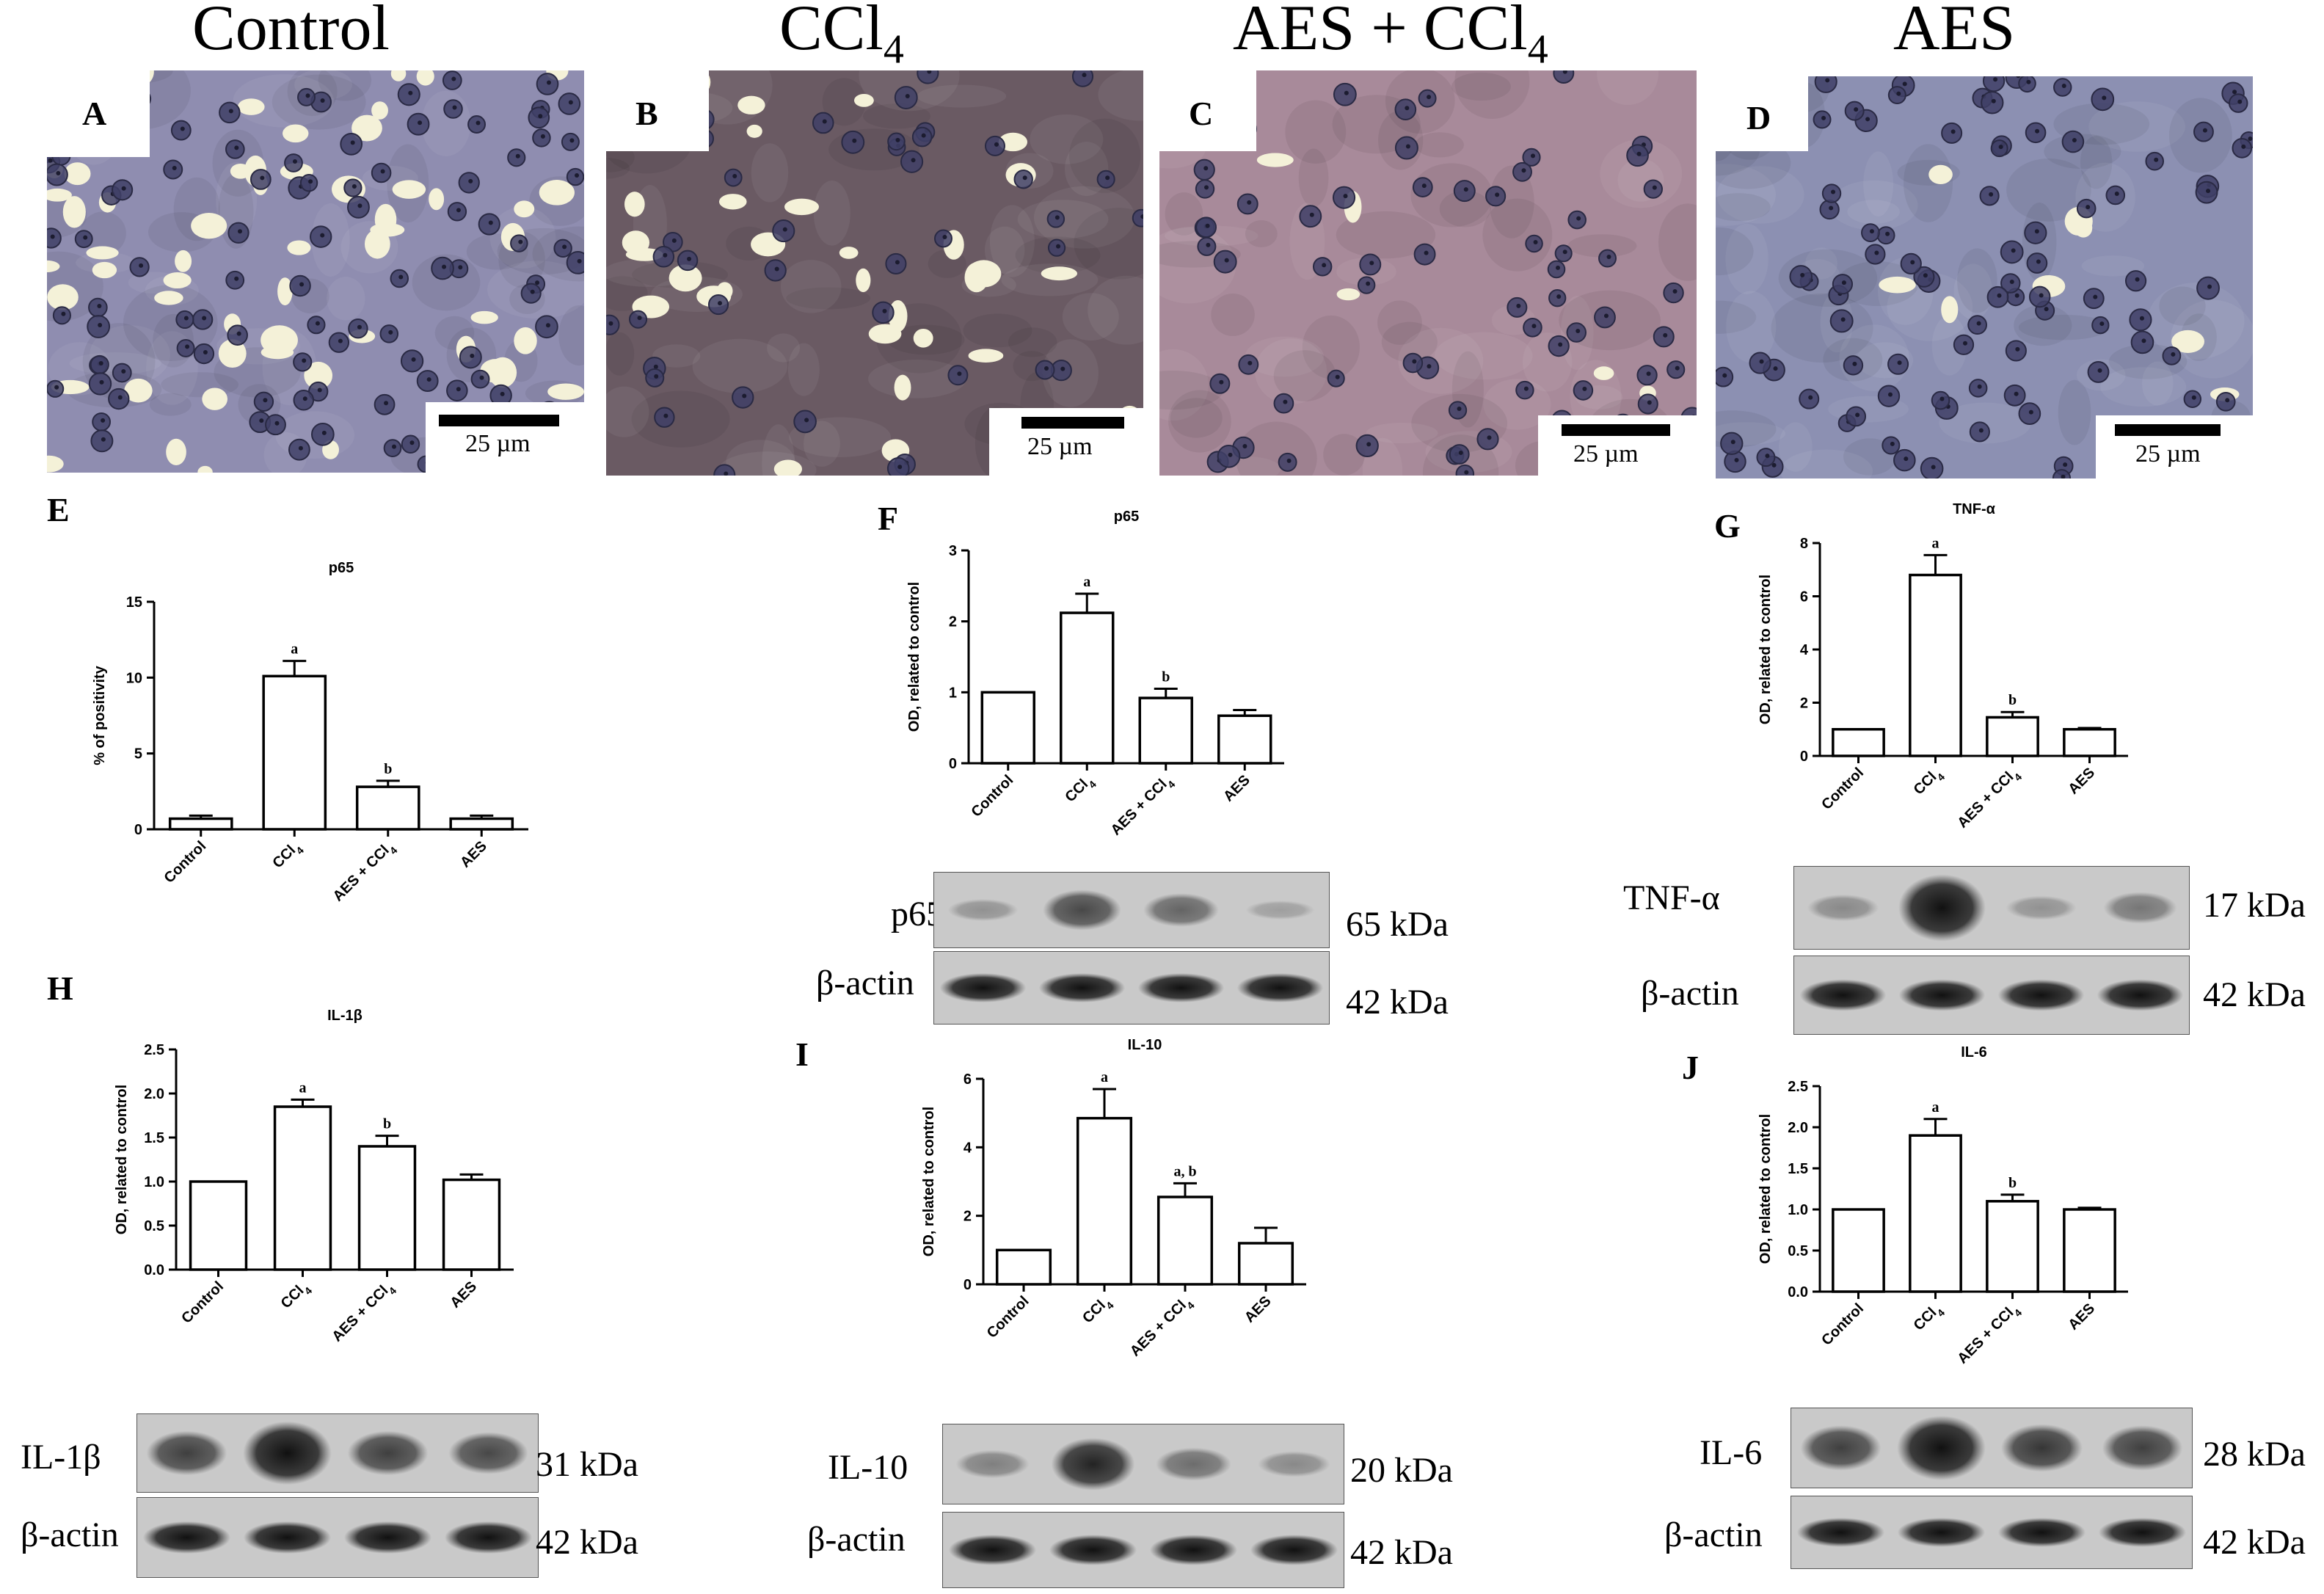 The width and height of the screenshot is (2324, 1594). I want to click on blot-label-p65-actin: β-actin, so click(865, 983).